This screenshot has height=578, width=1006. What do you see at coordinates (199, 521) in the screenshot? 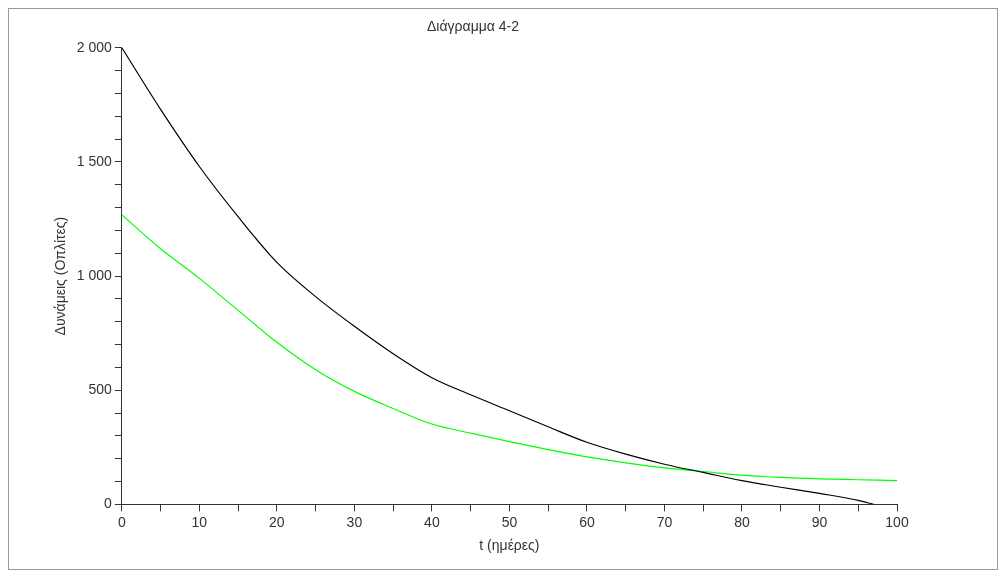
I see `x-tick-label: 10` at bounding box center [199, 521].